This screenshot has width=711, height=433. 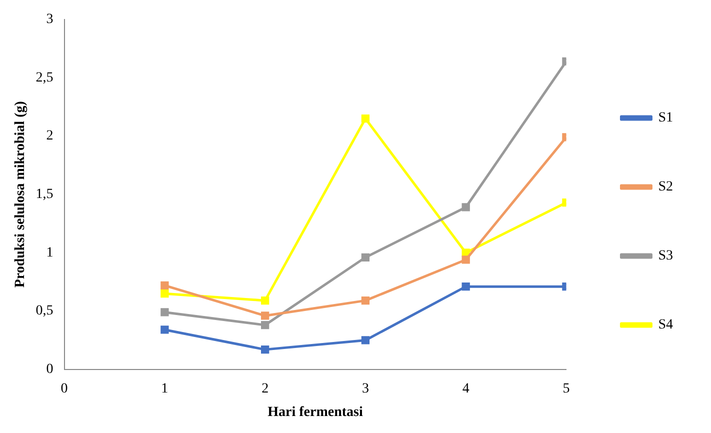 What do you see at coordinates (50, 136) in the screenshot?
I see `y-tick-label: 2` at bounding box center [50, 136].